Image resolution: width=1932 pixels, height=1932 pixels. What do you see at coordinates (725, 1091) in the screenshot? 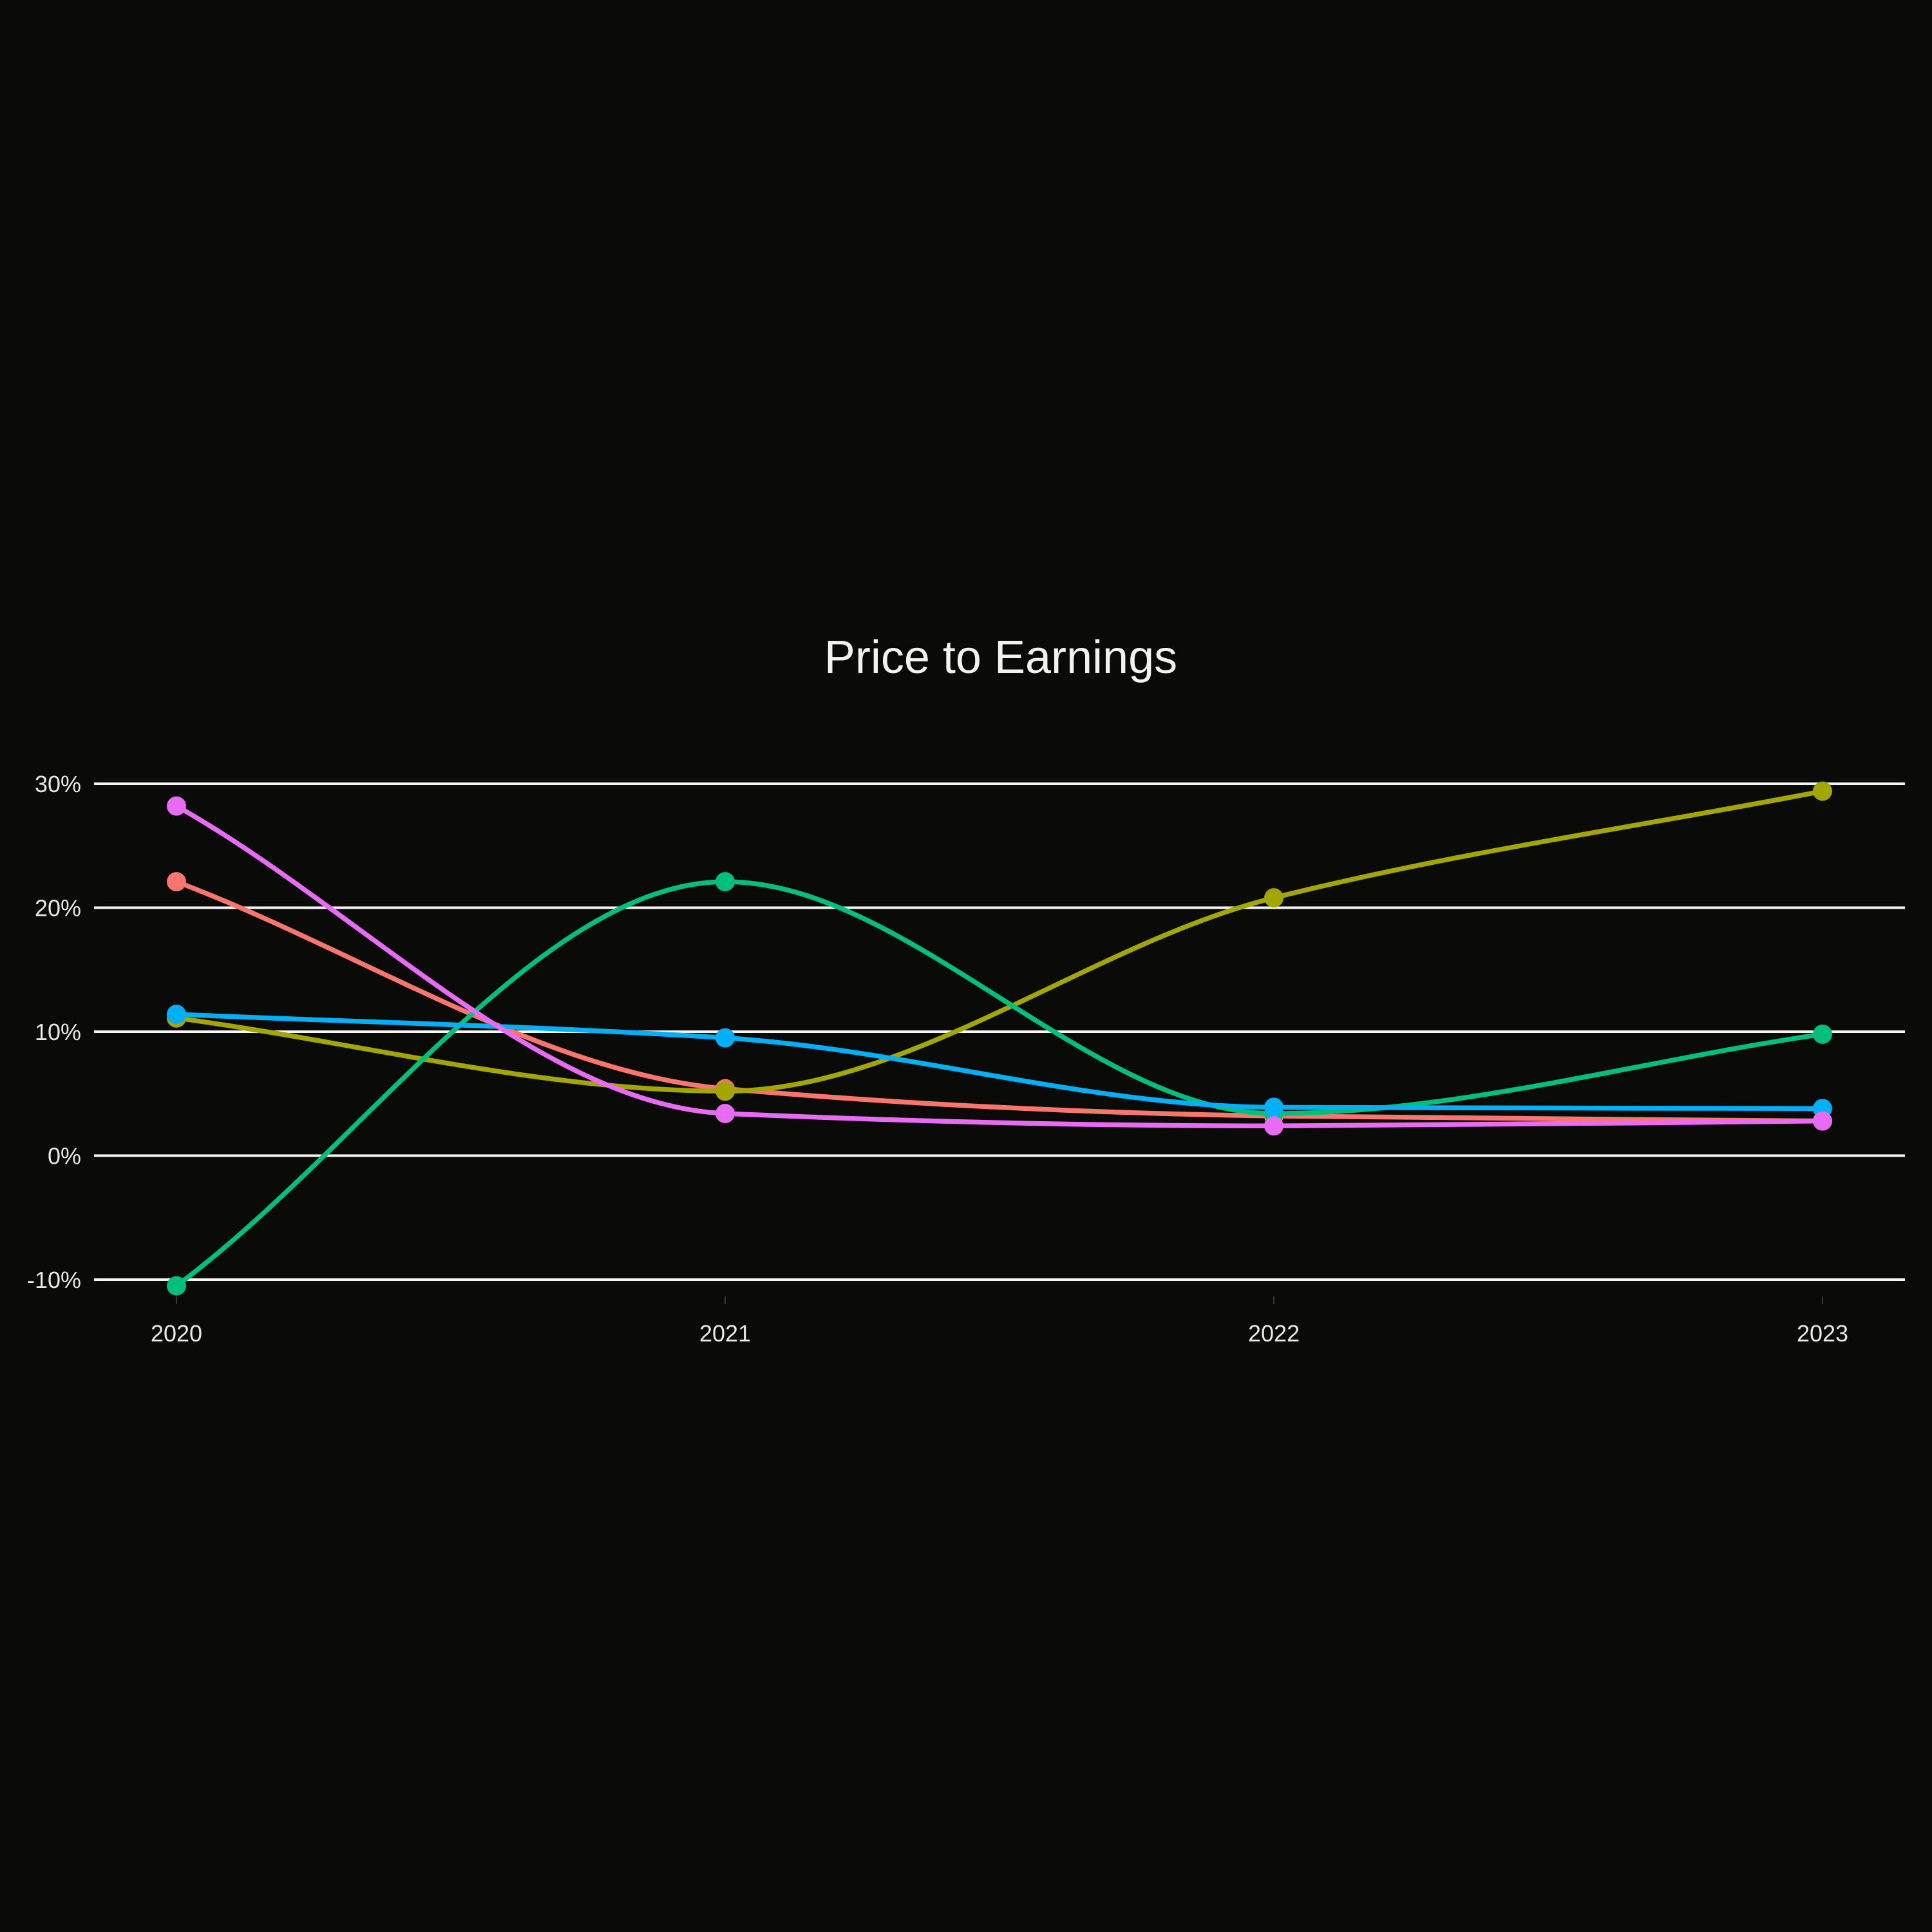
I see `data-point-2-2021` at bounding box center [725, 1091].